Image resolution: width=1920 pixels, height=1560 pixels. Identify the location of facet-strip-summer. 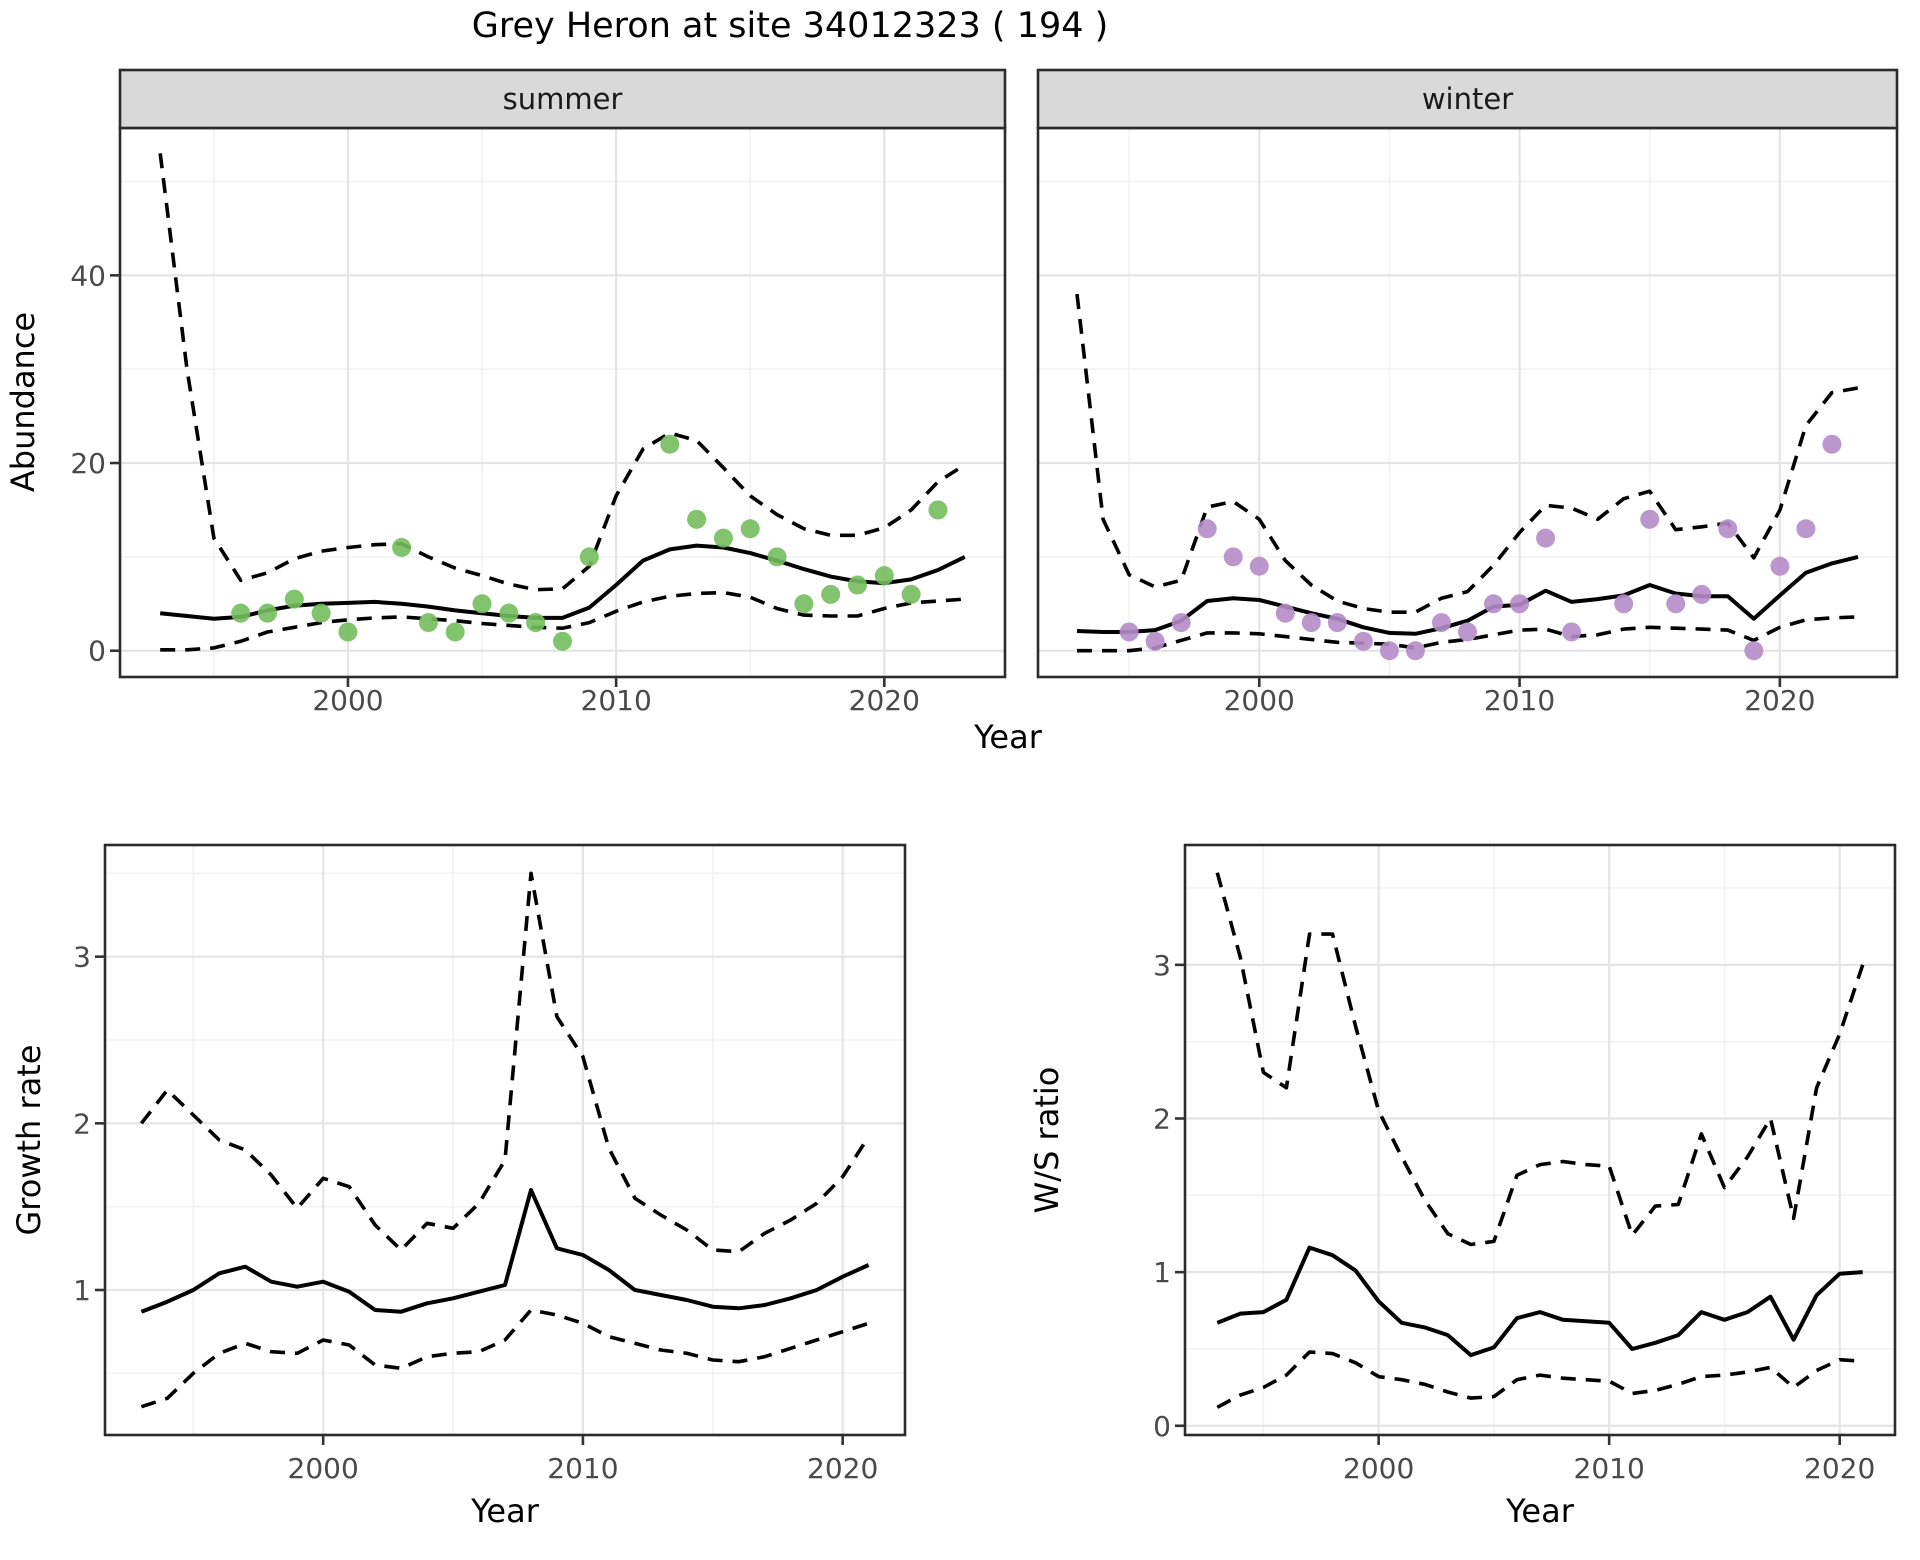
(562, 99).